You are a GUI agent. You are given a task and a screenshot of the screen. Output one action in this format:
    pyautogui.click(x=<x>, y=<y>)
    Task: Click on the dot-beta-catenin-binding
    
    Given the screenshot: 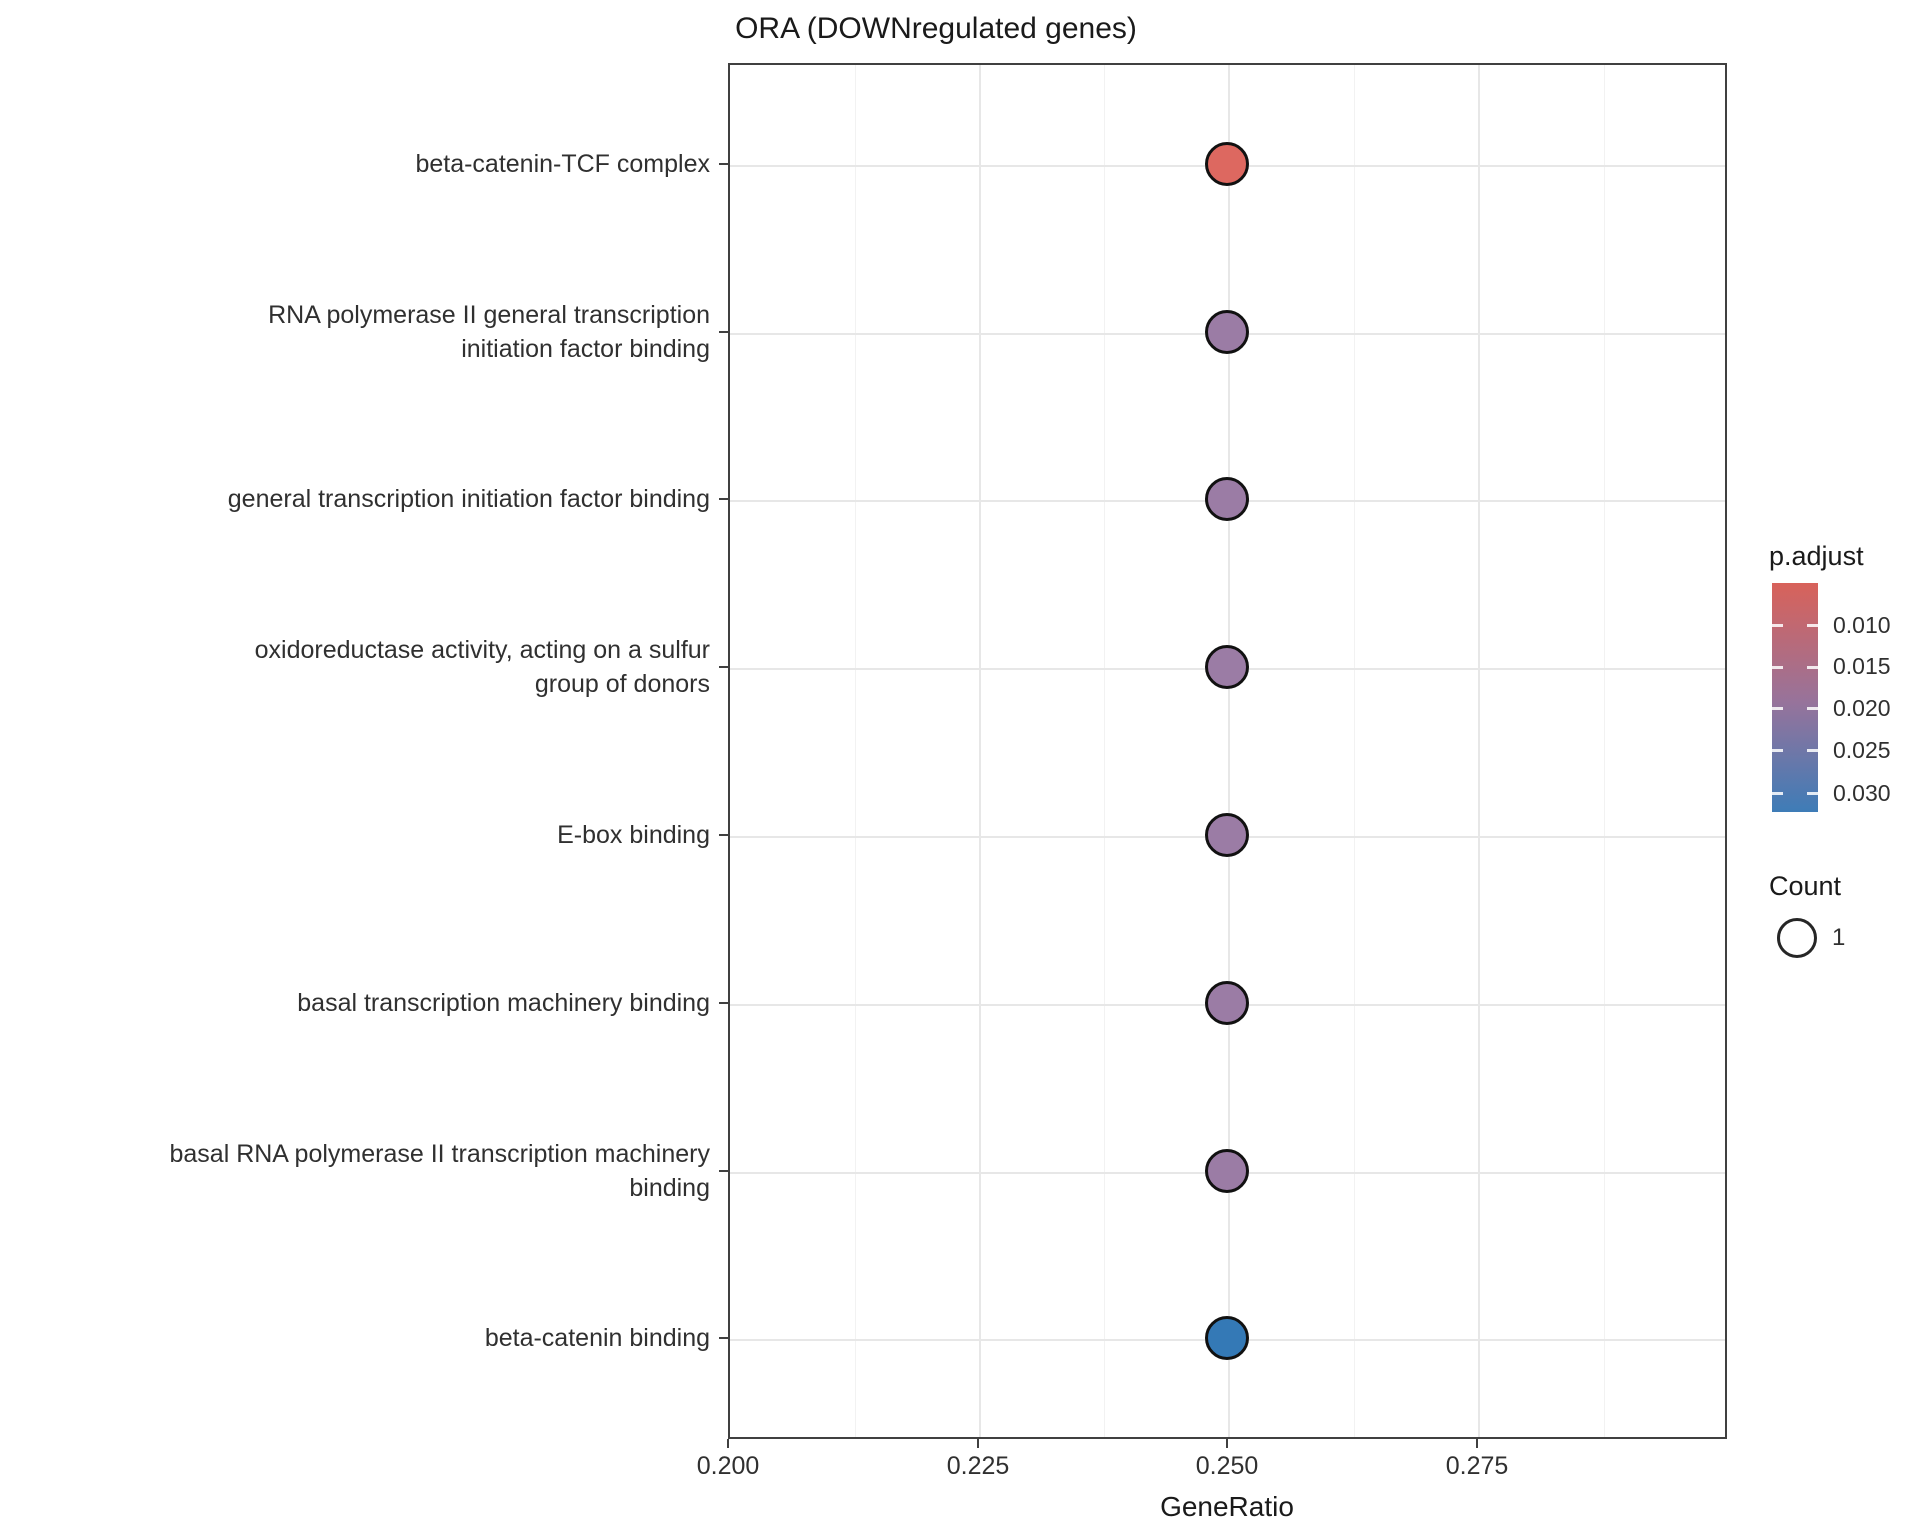 What is the action you would take?
    pyautogui.click(x=1227, y=1338)
    